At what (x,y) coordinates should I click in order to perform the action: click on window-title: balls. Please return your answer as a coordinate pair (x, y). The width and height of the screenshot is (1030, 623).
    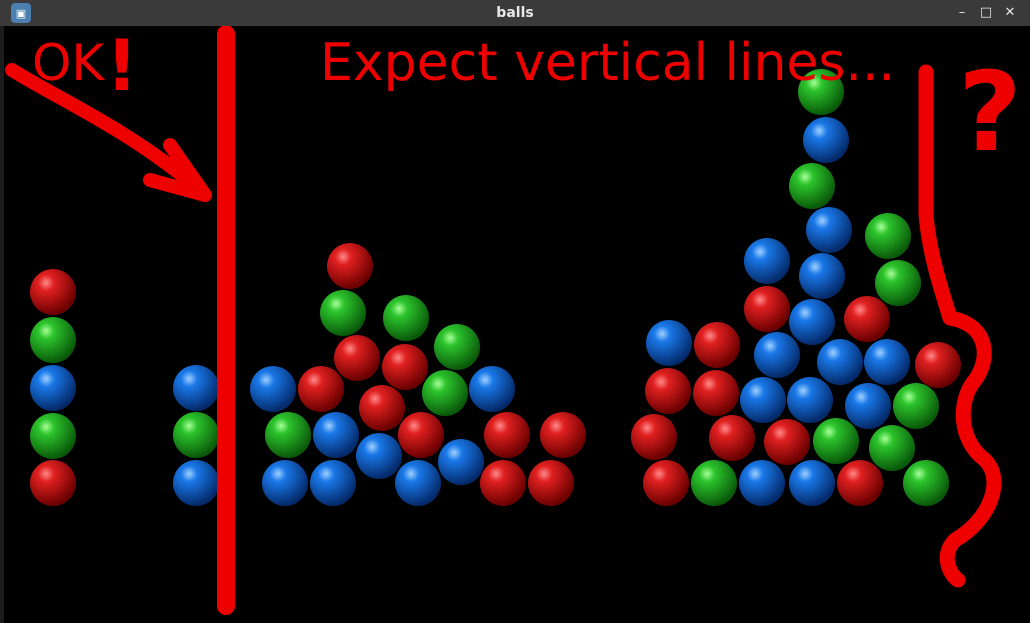
    Looking at the image, I should click on (515, 13).